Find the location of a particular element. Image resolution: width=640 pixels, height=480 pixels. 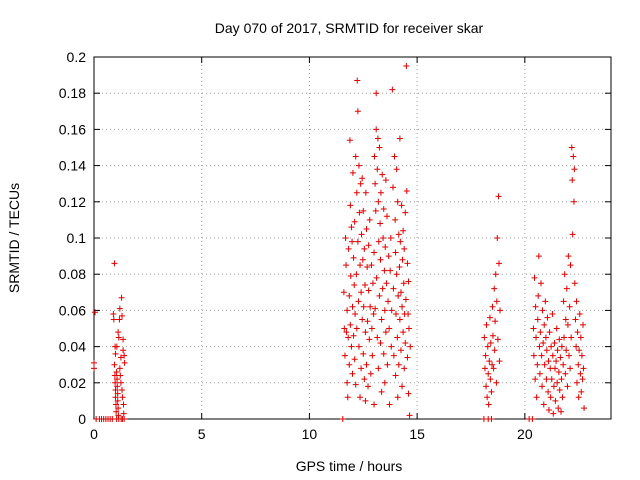

y-axis-label: SRMTID / TECUs is located at coordinates (14, 238).